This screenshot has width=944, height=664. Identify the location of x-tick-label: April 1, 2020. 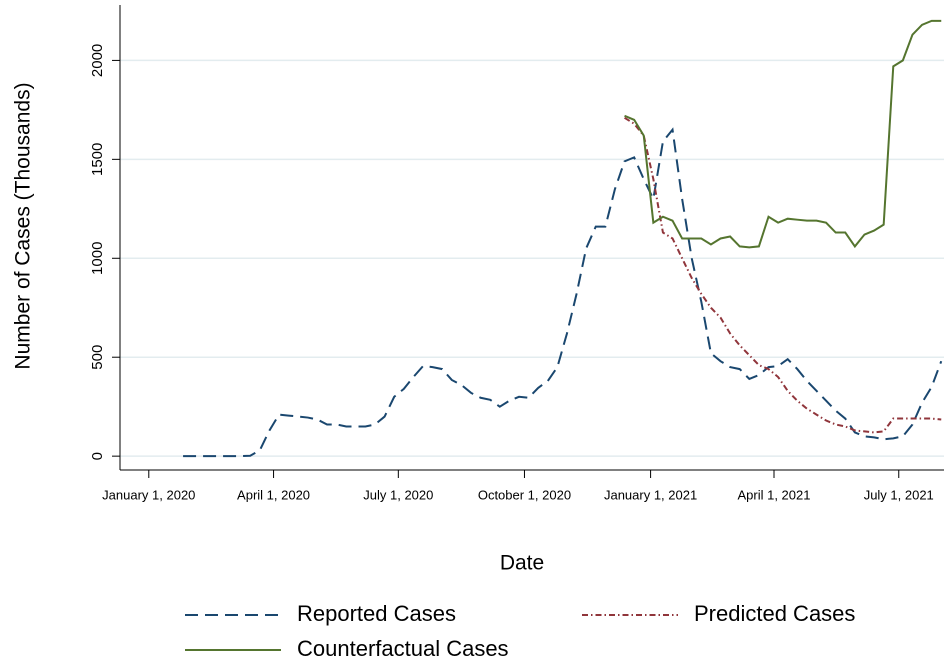
(273, 494).